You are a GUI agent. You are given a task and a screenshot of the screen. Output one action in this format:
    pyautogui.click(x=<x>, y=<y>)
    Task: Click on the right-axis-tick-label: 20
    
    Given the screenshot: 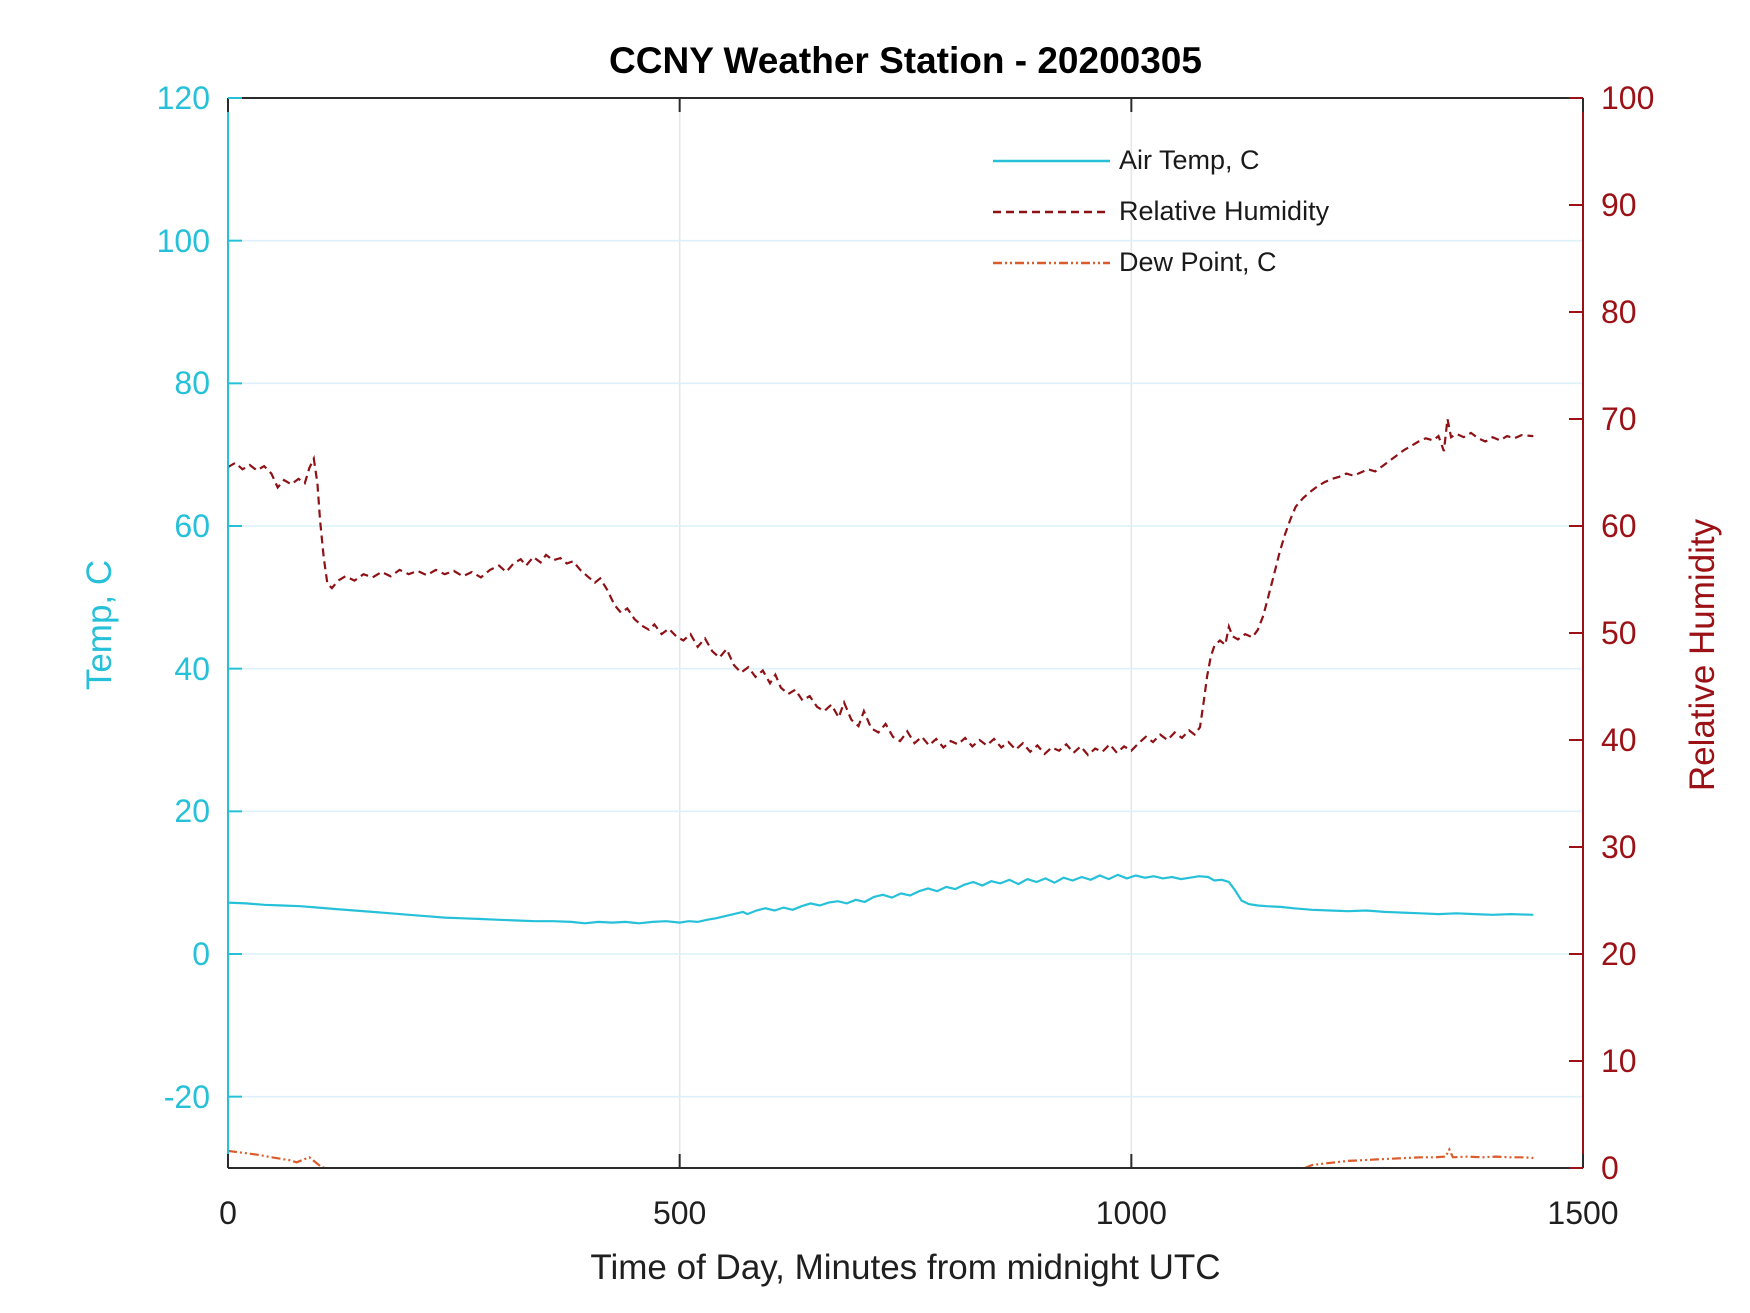 What is the action you would take?
    pyautogui.click(x=1619, y=954)
    